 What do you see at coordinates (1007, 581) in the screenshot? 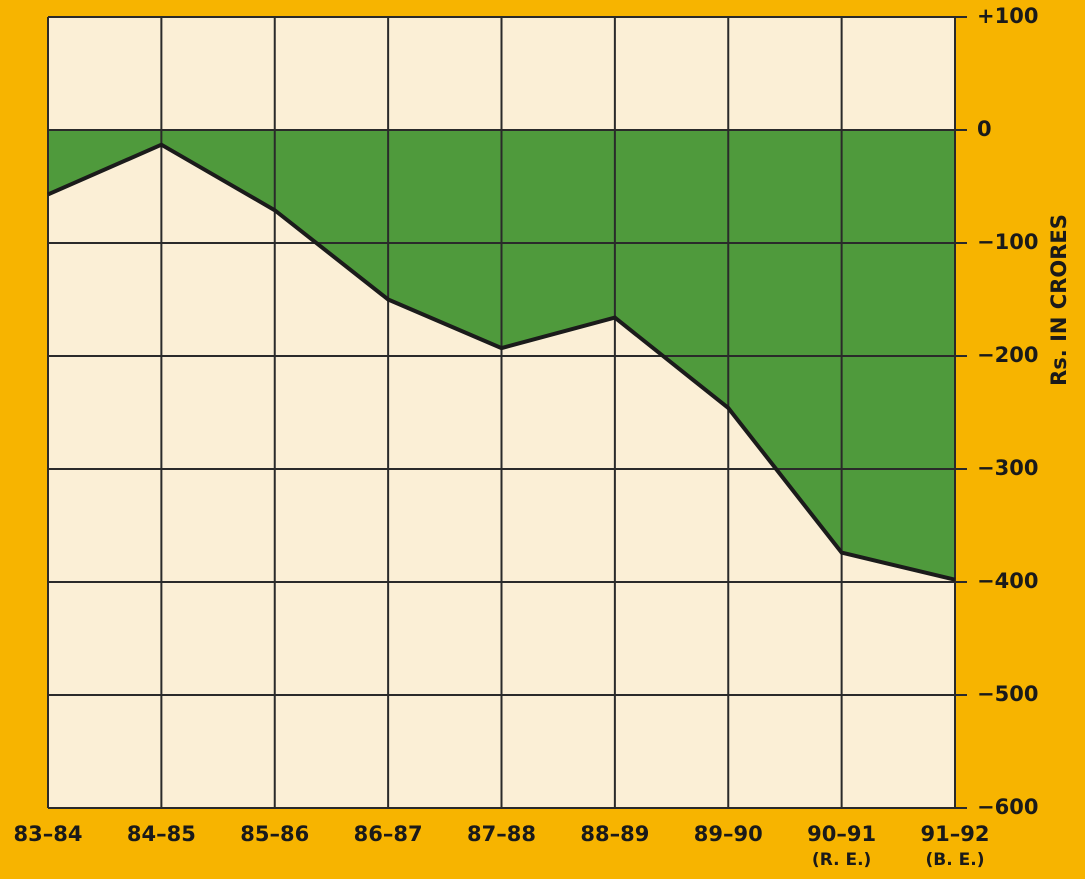
I see `y-tick-label: −400` at bounding box center [1007, 581].